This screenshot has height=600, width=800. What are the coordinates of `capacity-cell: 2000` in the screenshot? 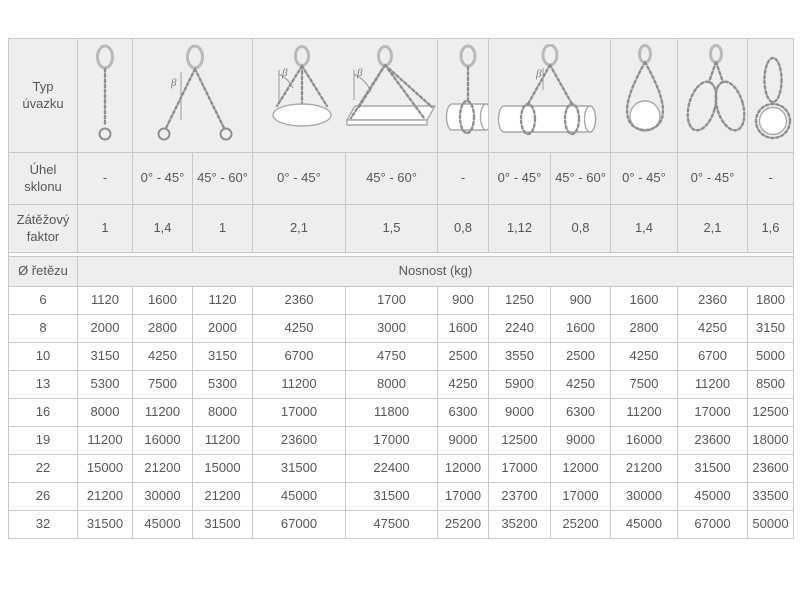 It's located at (222, 328).